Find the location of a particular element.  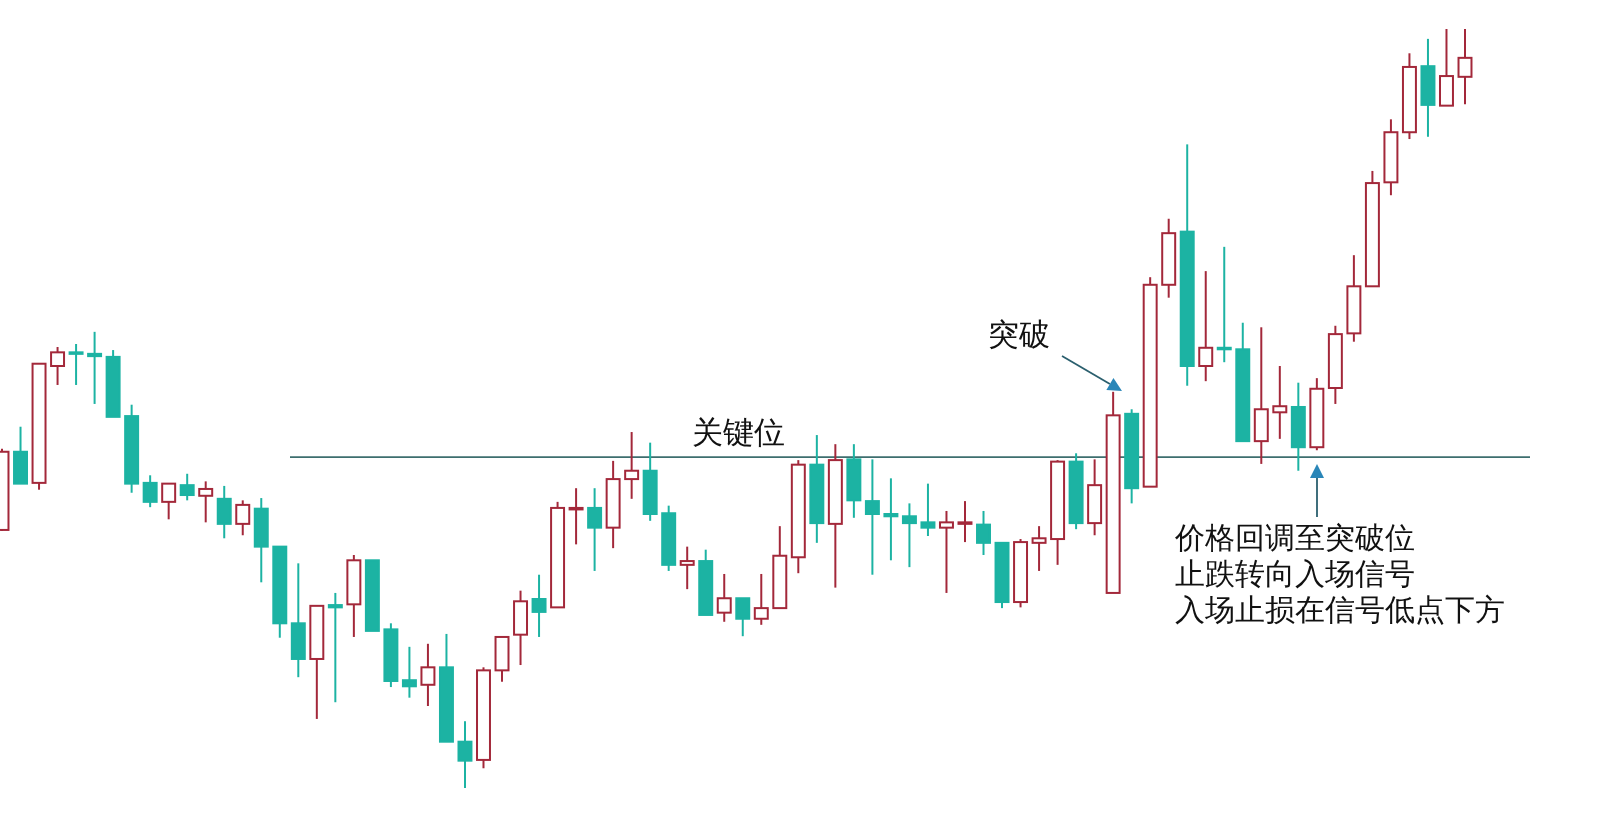

annotation: 价格回调至突破位 is located at coordinates (1294, 537).